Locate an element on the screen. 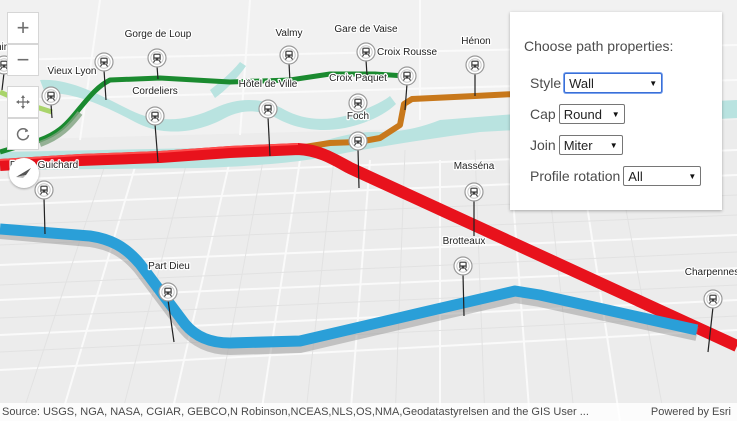 This screenshot has height=421, width=737. style-row: Style Wall ▼ is located at coordinates (626, 83).